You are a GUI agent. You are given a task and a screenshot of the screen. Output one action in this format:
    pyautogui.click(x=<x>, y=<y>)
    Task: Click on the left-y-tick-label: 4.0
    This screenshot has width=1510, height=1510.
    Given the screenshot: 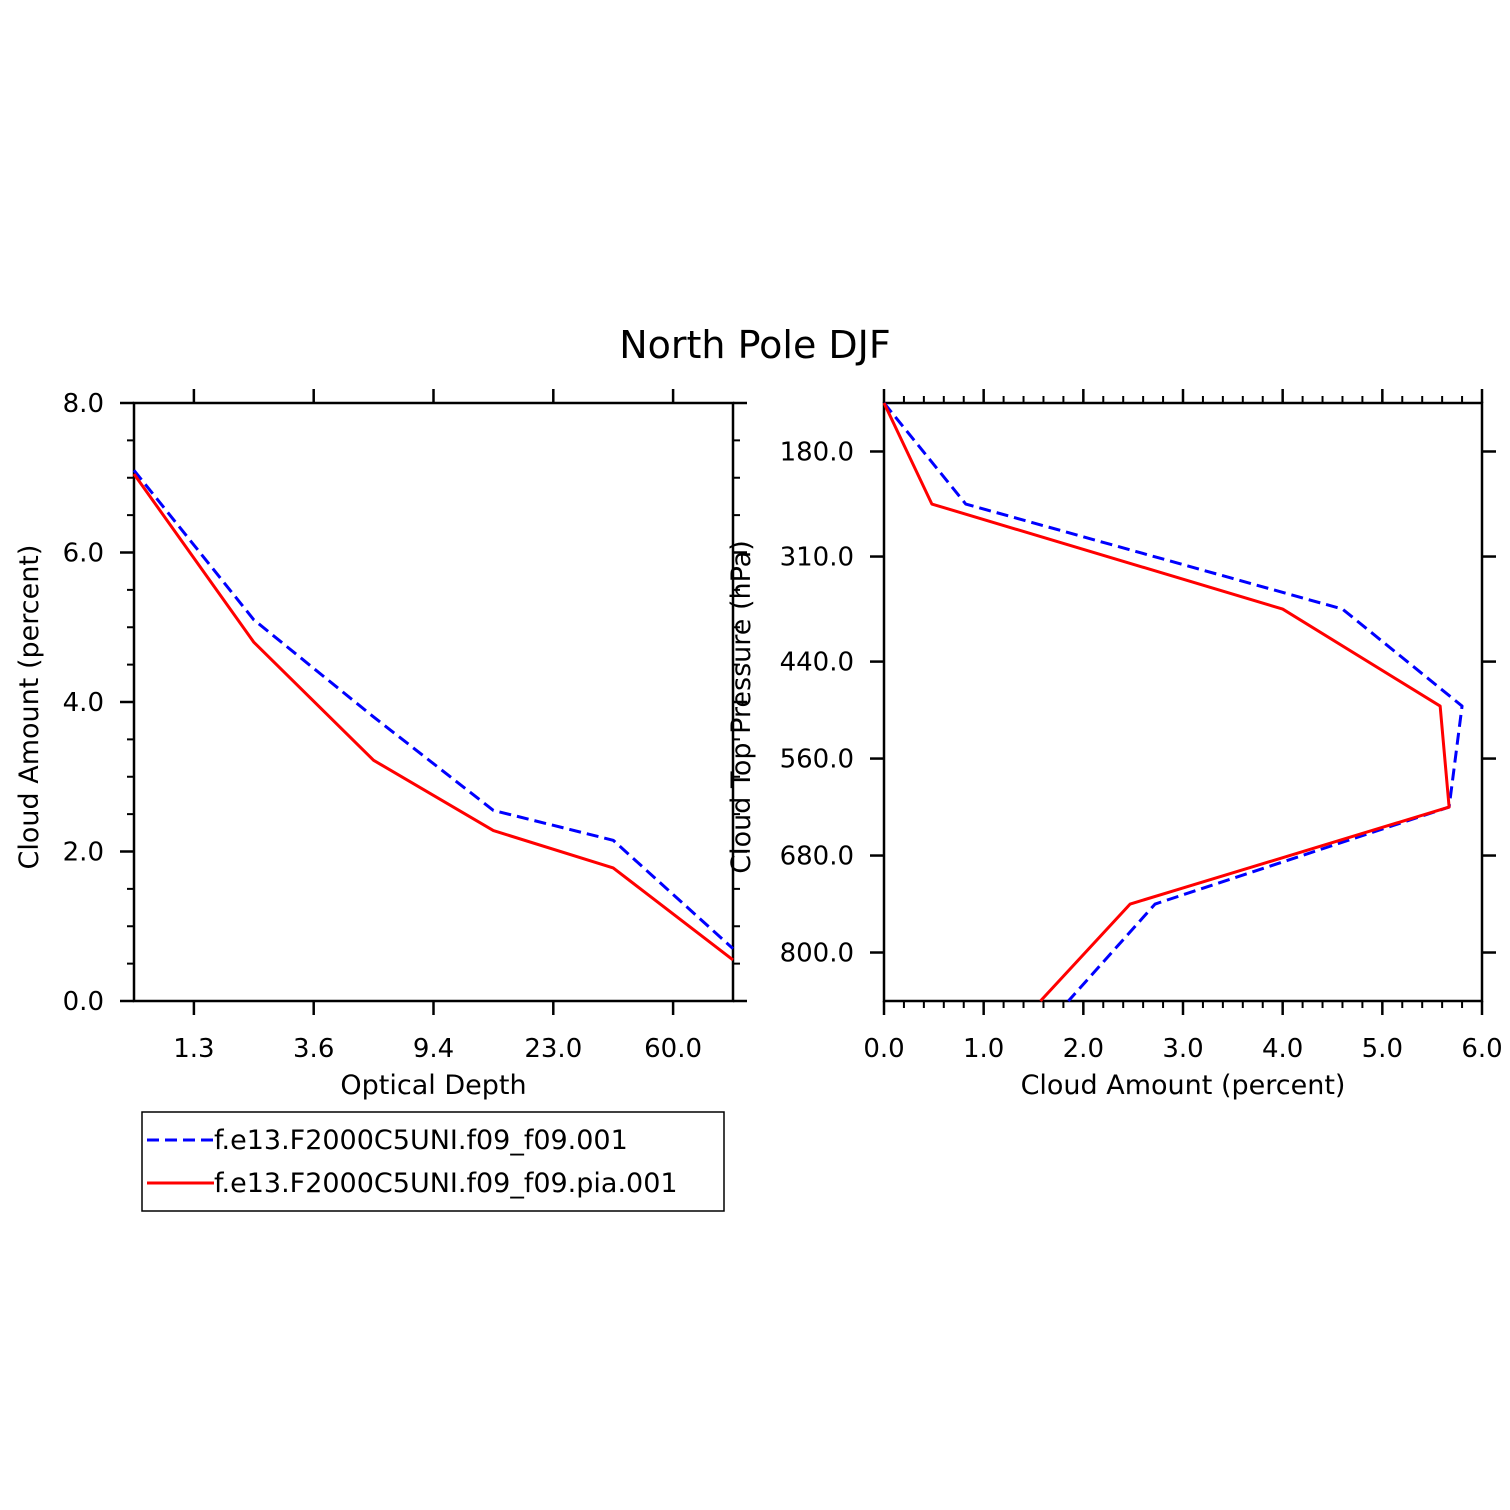 What is the action you would take?
    pyautogui.click(x=83, y=703)
    